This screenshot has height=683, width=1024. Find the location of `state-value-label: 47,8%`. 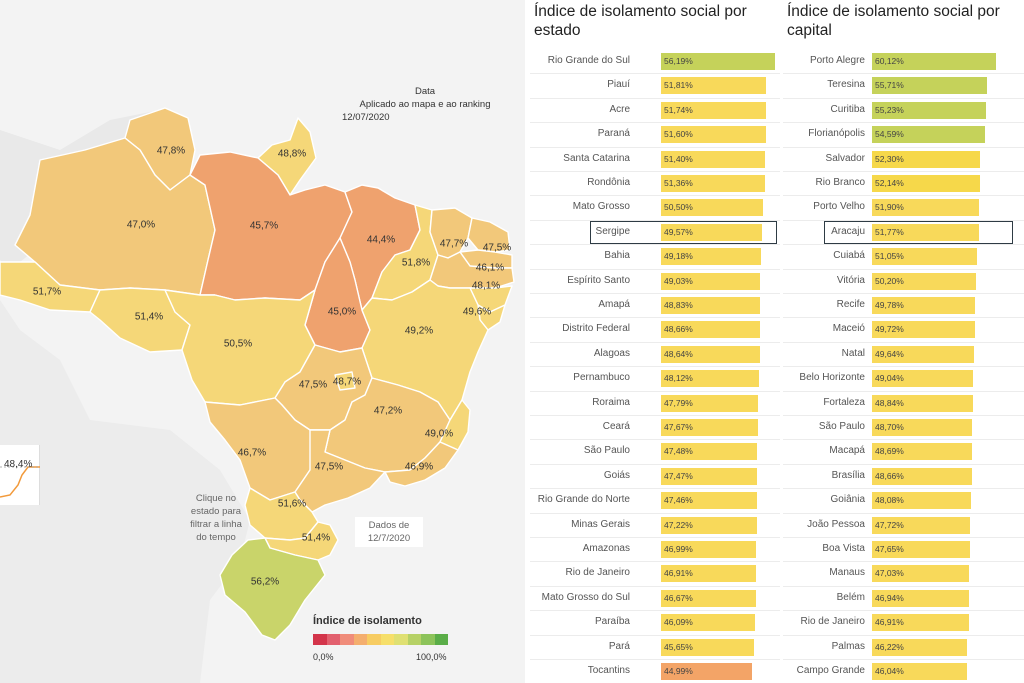

state-value-label: 47,8% is located at coordinates (171, 151).